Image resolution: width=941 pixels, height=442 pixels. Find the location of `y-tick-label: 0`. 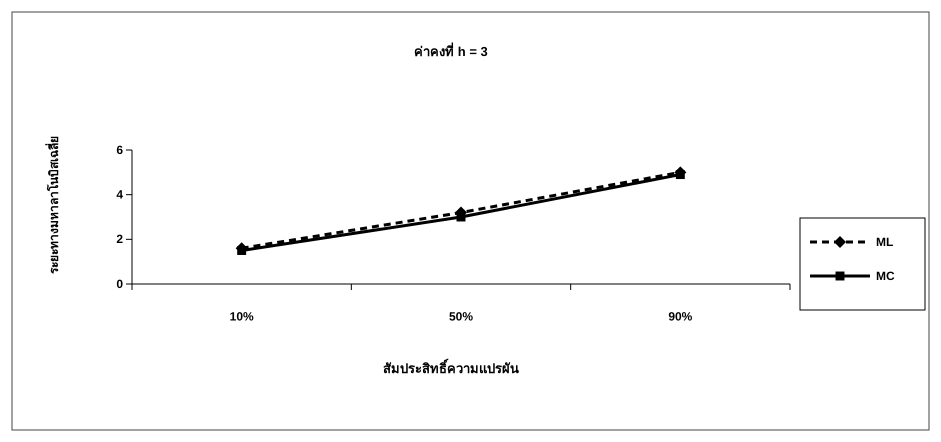

y-tick-label: 0 is located at coordinates (120, 283).